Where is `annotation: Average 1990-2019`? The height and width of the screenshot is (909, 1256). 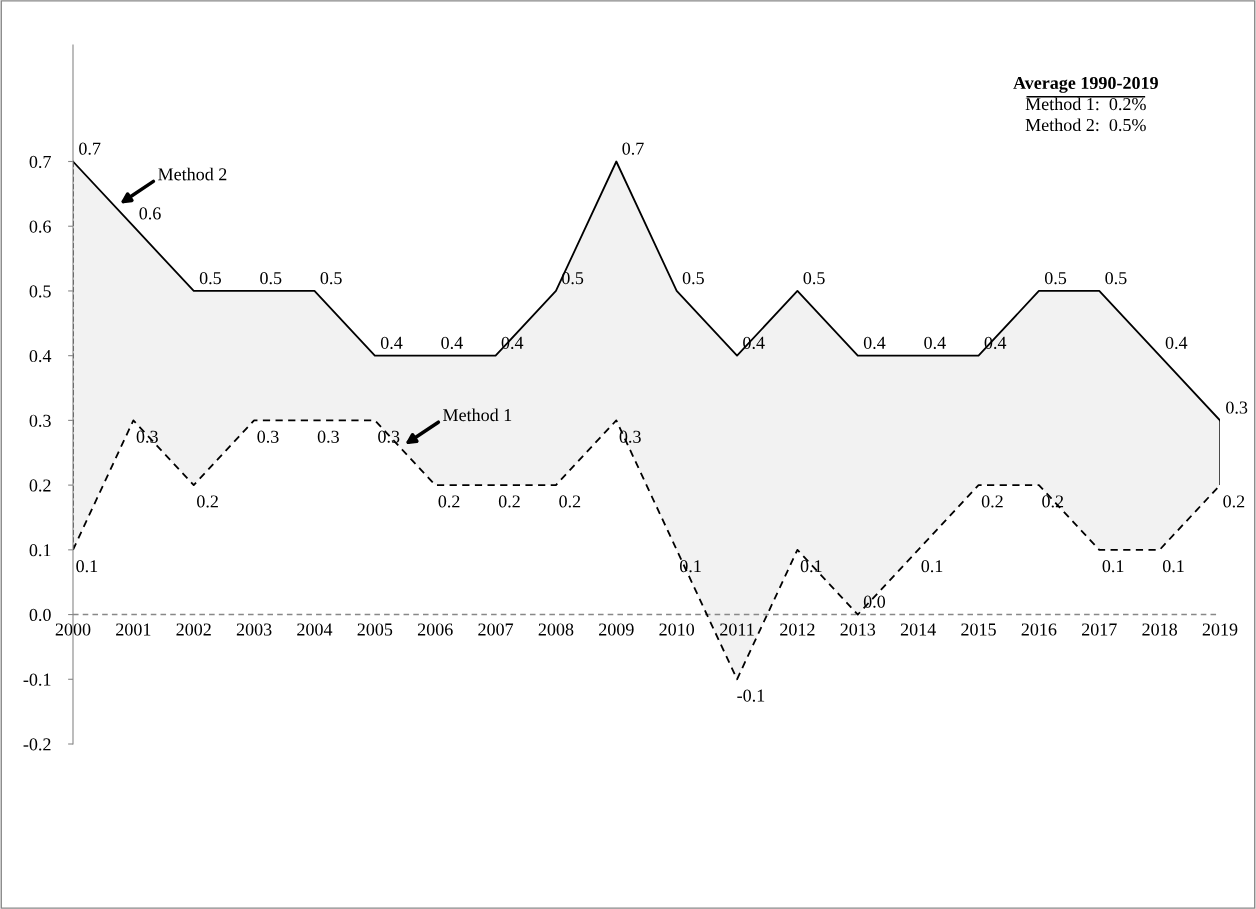
annotation: Average 1990-2019 is located at coordinates (1085, 84).